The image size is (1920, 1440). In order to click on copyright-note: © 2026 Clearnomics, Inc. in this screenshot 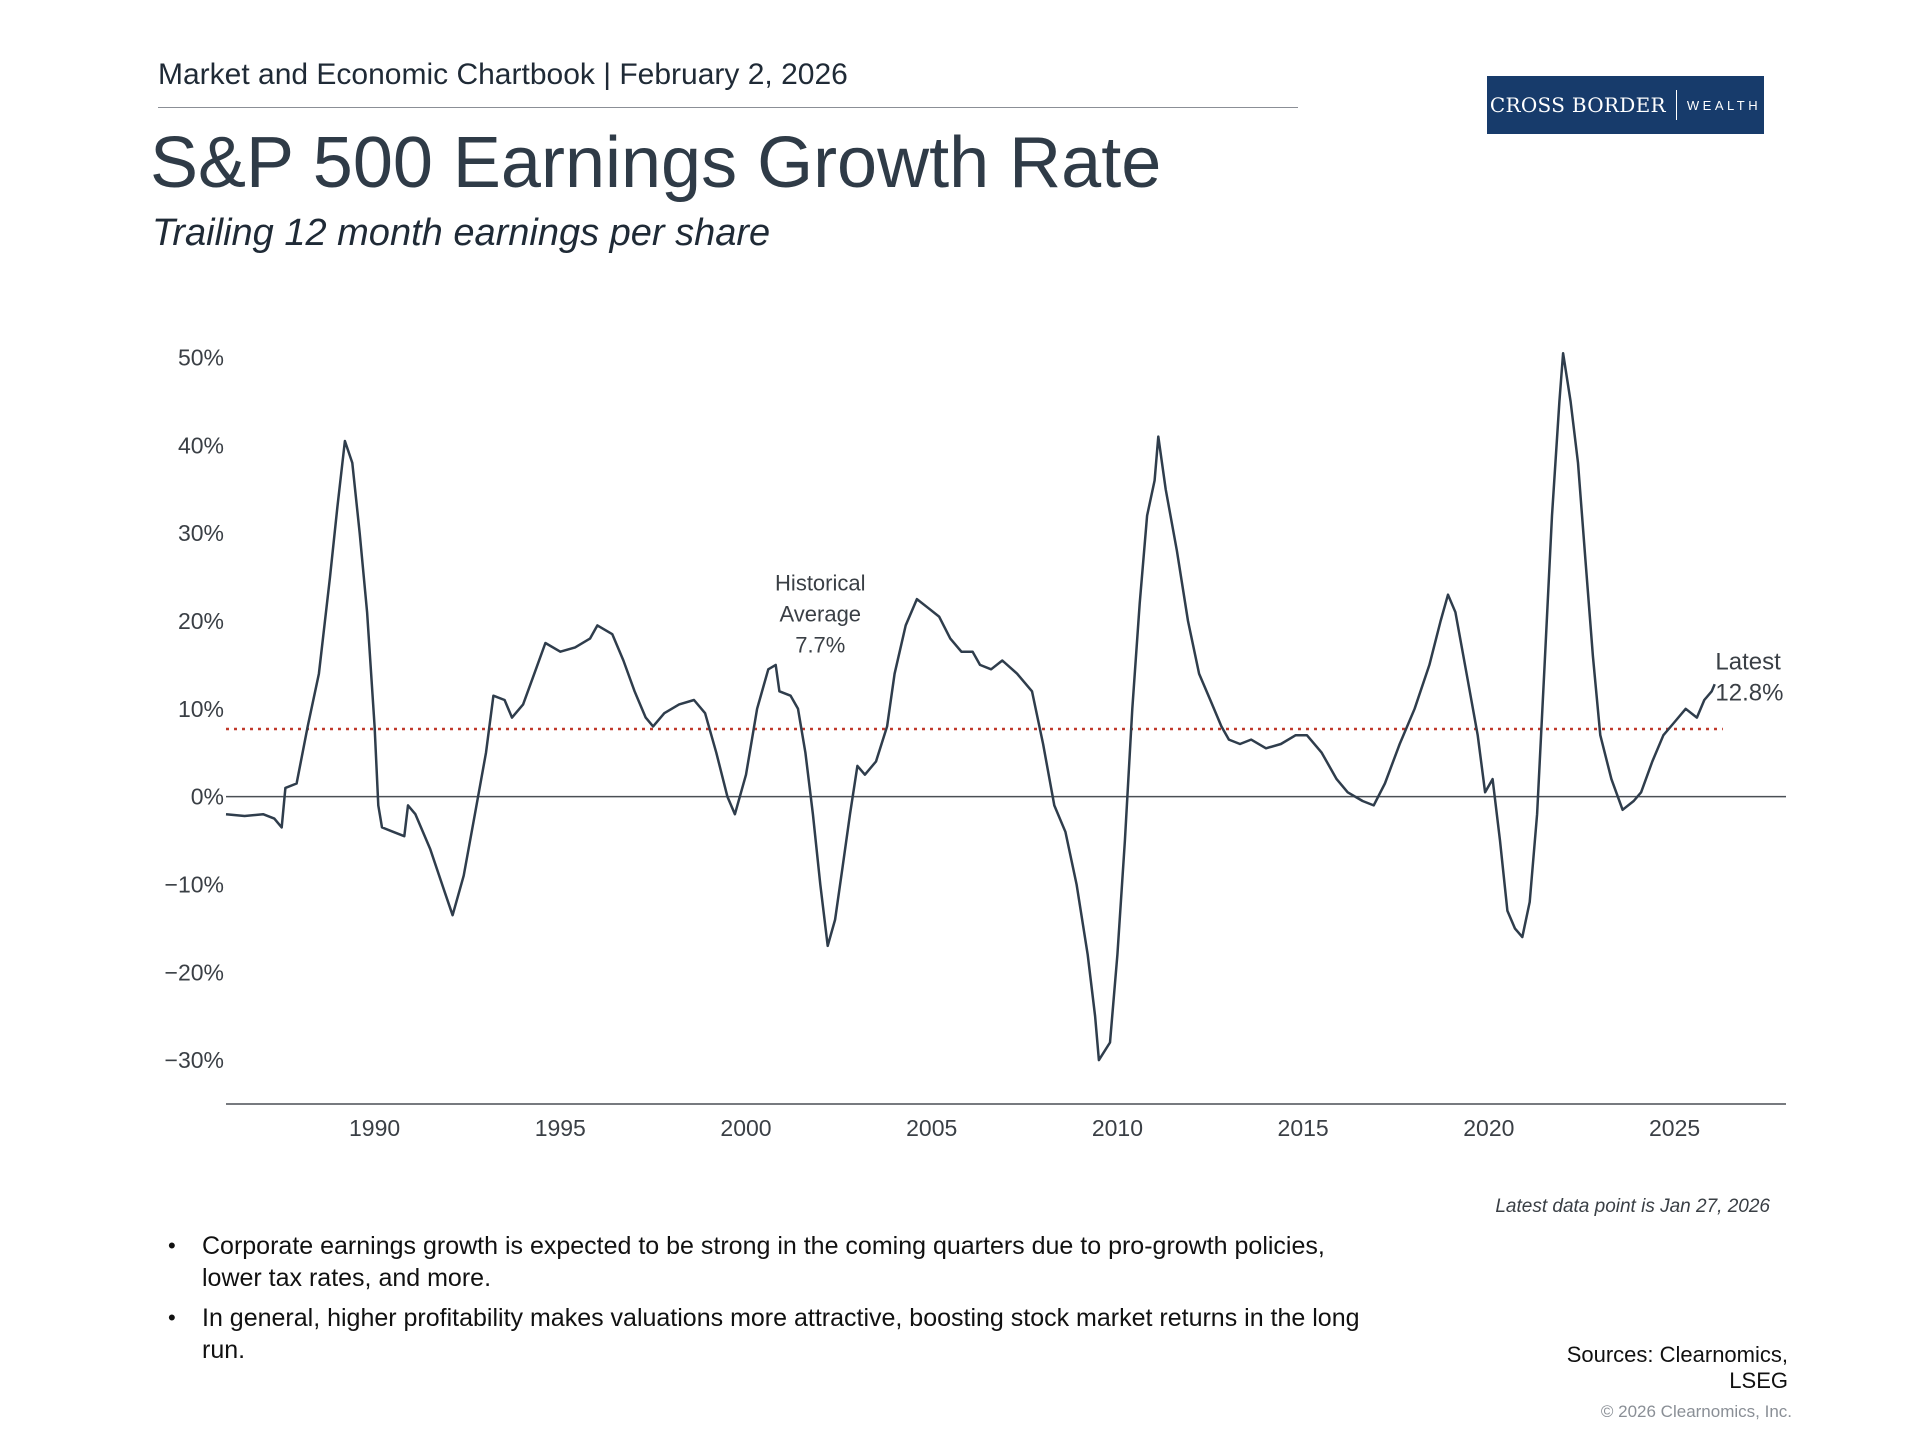, I will do `click(1696, 1411)`.